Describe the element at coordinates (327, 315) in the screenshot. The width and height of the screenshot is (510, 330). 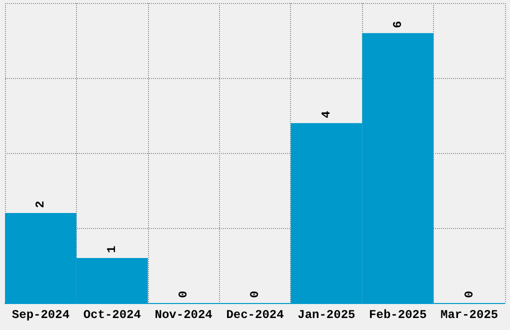
I see `x-tick-label: Jan-2025` at that location.